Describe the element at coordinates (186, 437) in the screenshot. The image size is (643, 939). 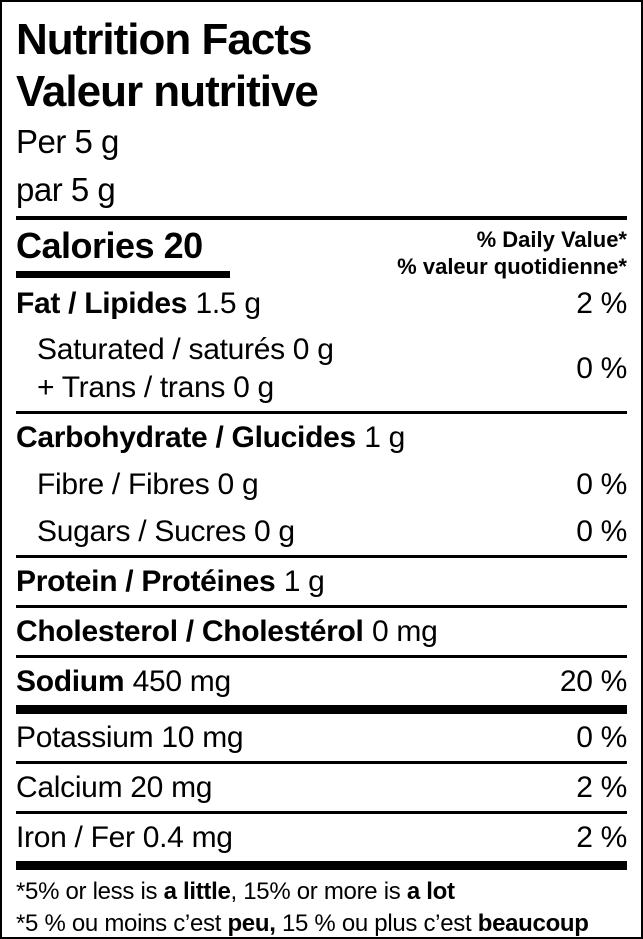
I see `carbohydrate-name: Carbohydrate / Glucides` at that location.